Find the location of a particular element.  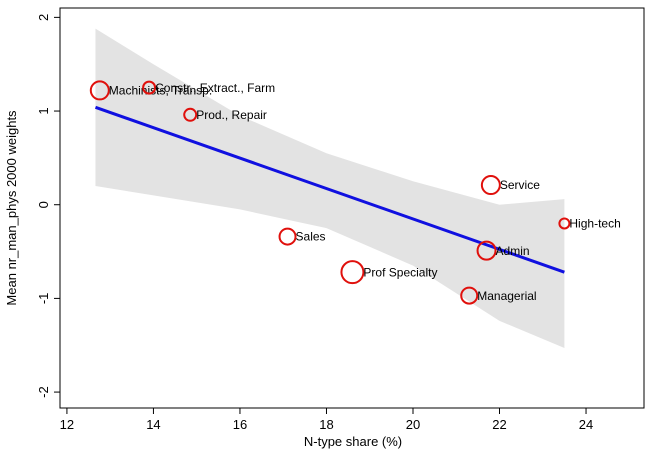

point-label: Service is located at coordinates (520, 185).